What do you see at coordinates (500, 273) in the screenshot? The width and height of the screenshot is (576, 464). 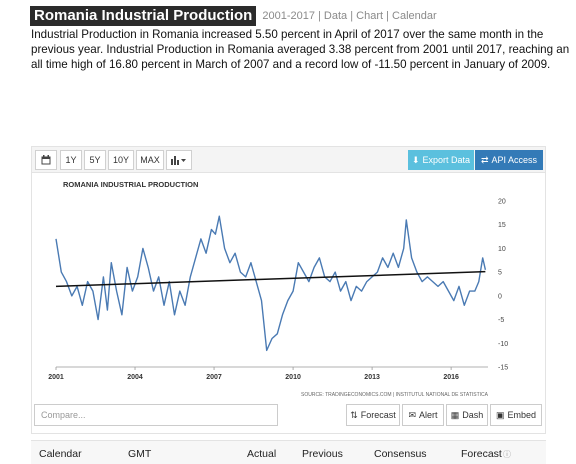 I see `y-tick-label: 5` at bounding box center [500, 273].